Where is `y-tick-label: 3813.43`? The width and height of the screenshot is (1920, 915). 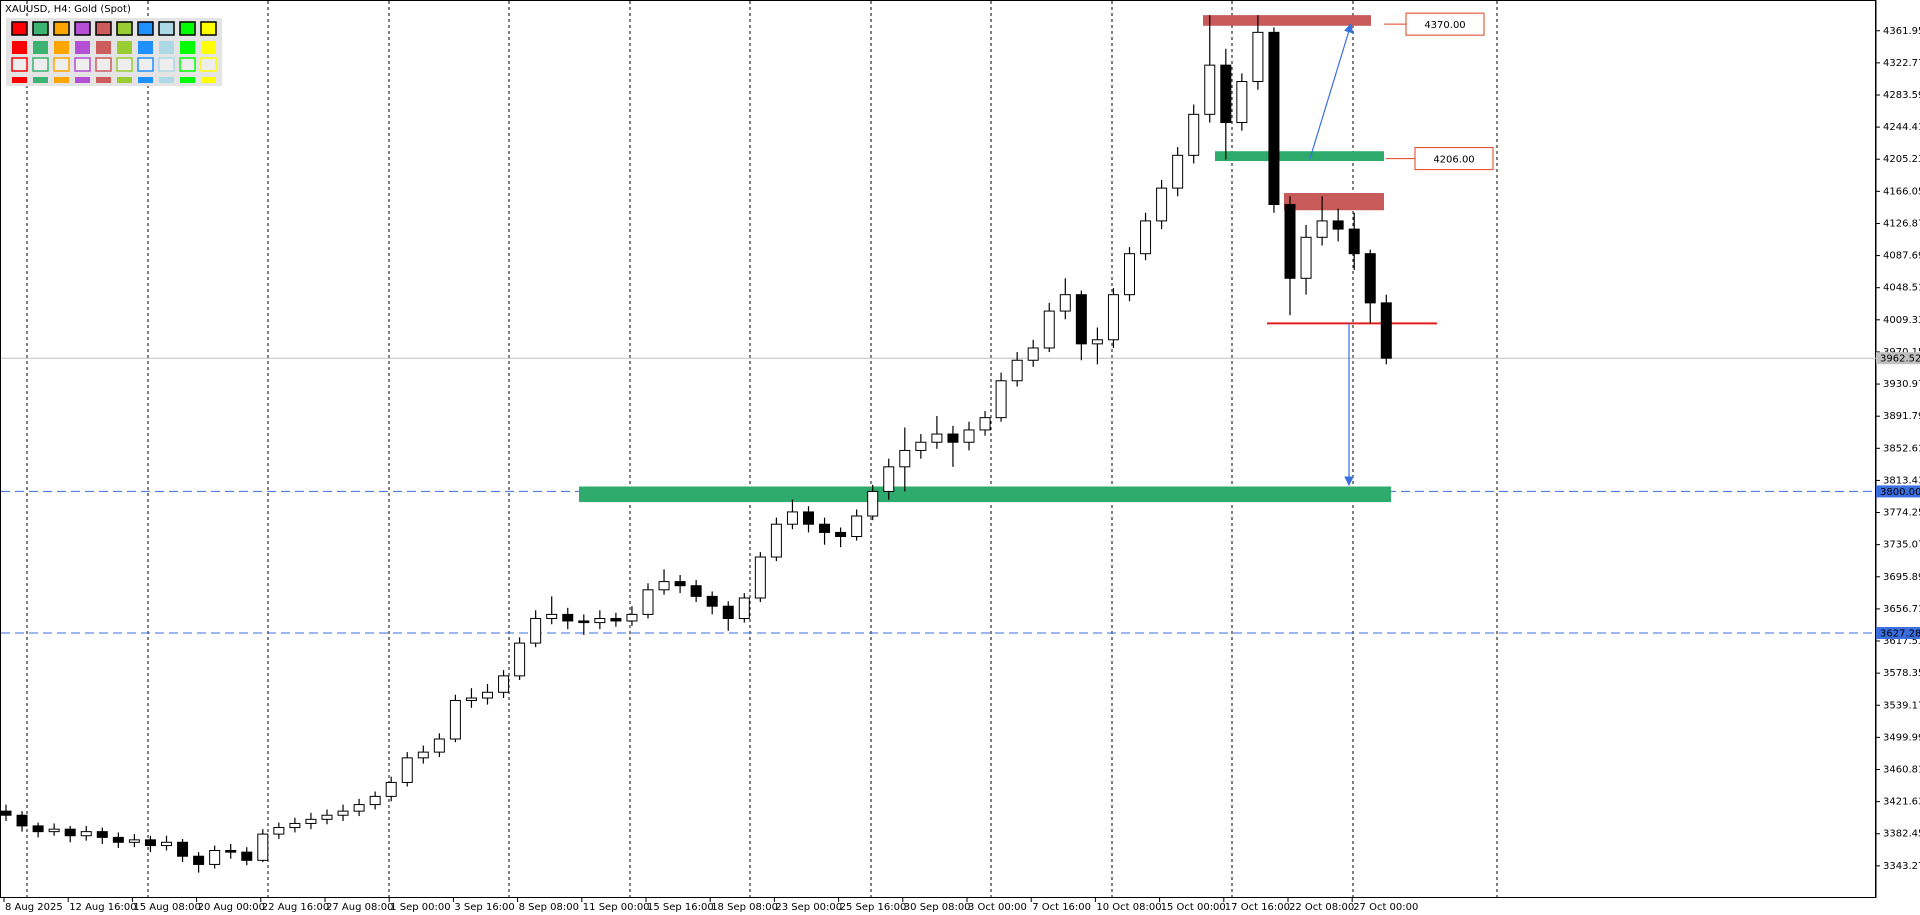
y-tick-label: 3813.43 is located at coordinates (1901, 480).